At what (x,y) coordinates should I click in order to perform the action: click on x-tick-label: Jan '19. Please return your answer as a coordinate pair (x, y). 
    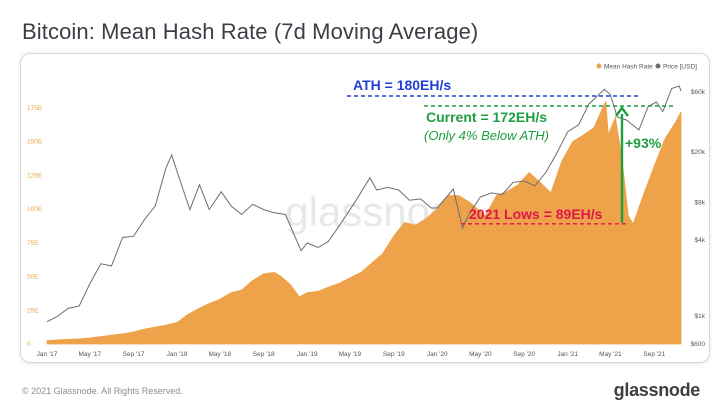
    Looking at the image, I should click on (307, 354).